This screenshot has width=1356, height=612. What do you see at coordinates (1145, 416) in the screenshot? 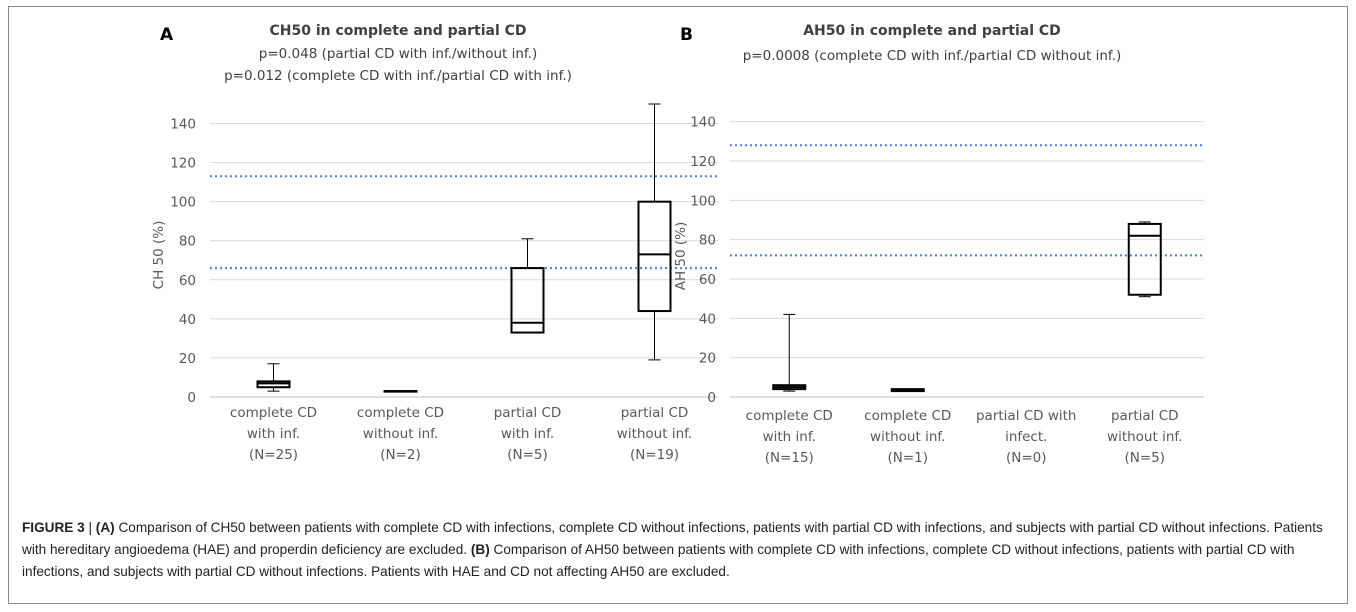
I see `panel-b-category-label: partial CD` at bounding box center [1145, 416].